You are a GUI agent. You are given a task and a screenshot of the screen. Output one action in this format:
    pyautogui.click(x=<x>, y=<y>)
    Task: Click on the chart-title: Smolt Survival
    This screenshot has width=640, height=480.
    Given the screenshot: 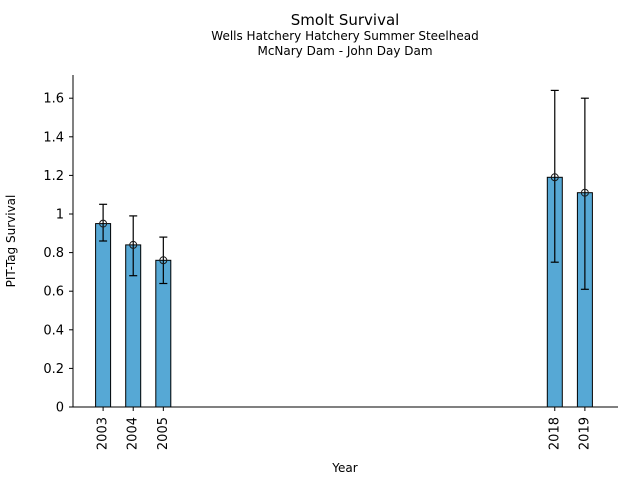 What is the action you would take?
    pyautogui.click(x=345, y=20)
    